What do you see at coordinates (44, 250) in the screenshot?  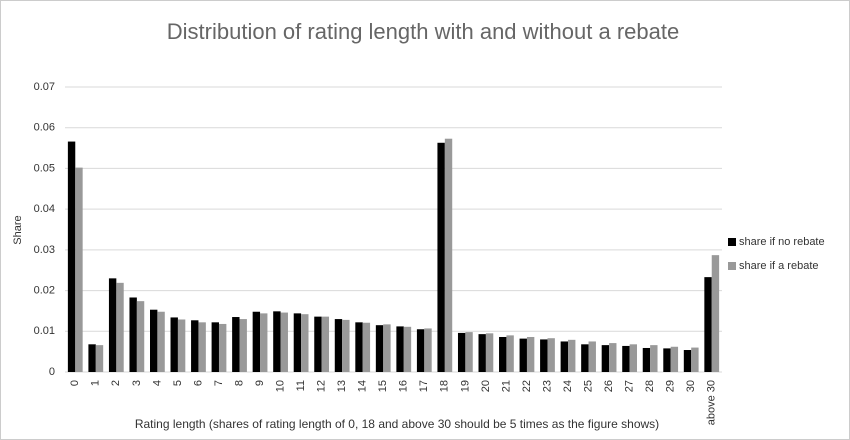 I see `y-tick-label: 0.03` at bounding box center [44, 250].